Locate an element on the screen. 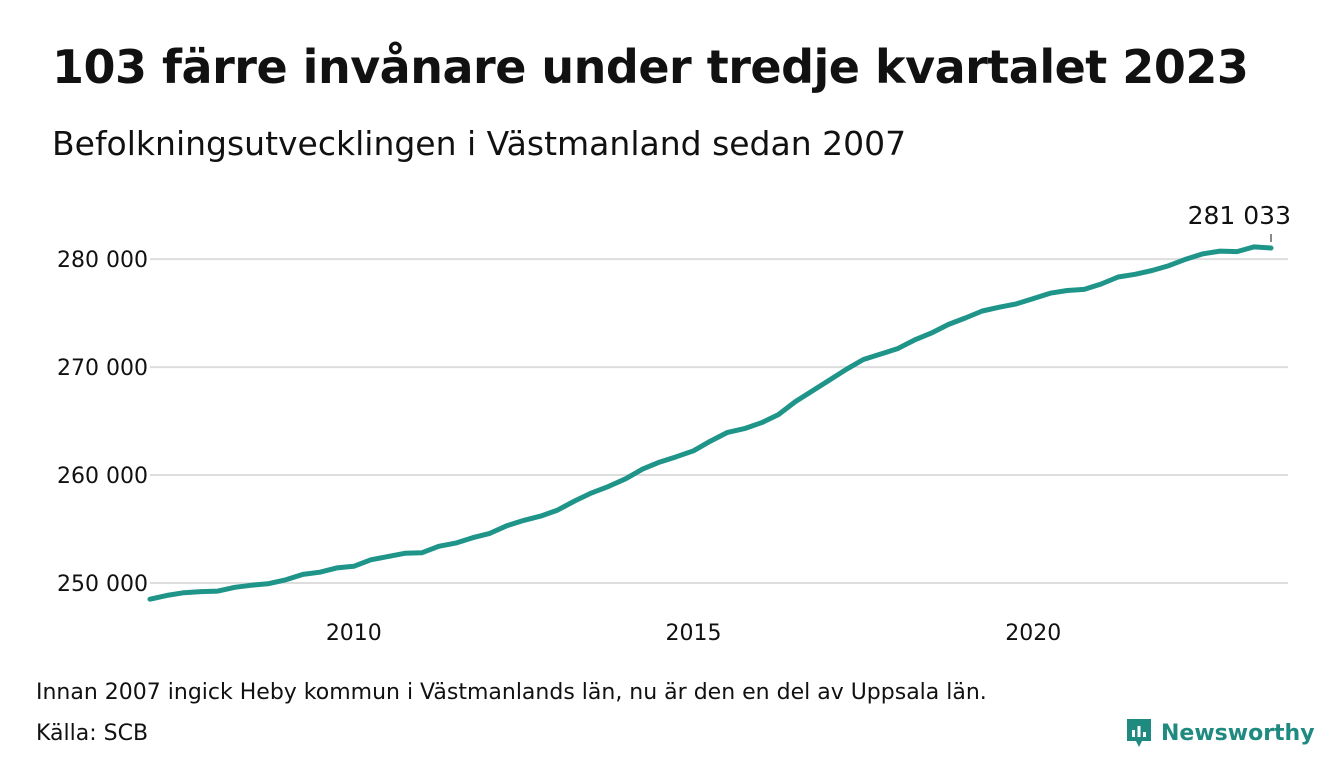 This screenshot has width=1340, height=780. y-tick-label: 250 000 is located at coordinates (102, 584).